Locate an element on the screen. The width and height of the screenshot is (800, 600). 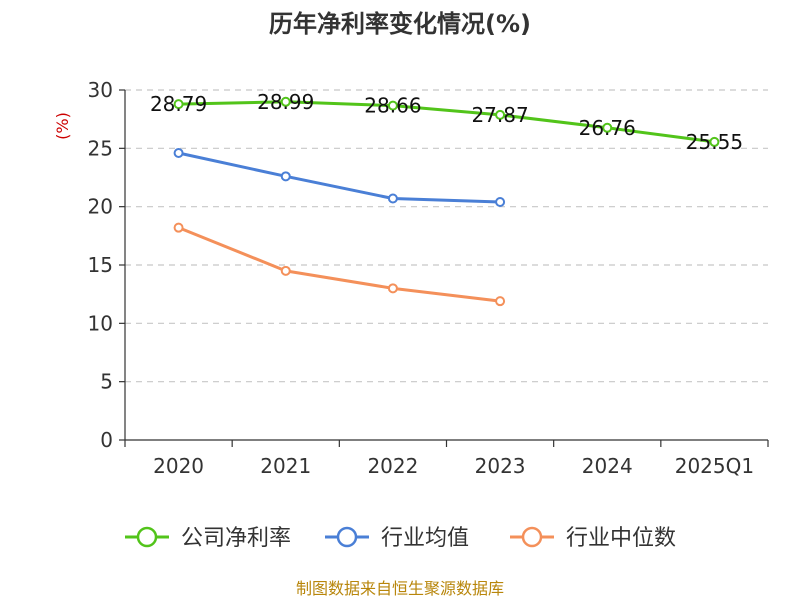
data-label: 28.79 is located at coordinates (178, 104).